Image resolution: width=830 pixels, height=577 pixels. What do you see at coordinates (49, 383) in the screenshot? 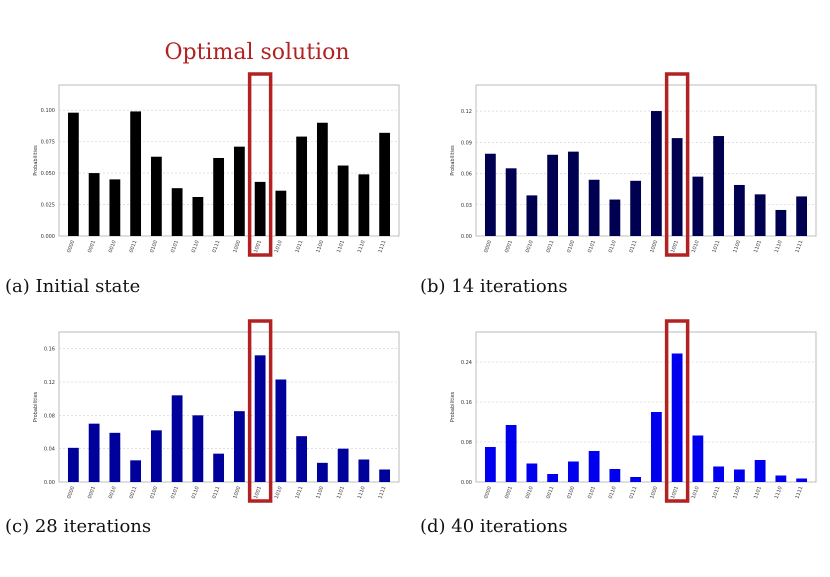
I see `y-tick-label: 0.12` at bounding box center [49, 383].